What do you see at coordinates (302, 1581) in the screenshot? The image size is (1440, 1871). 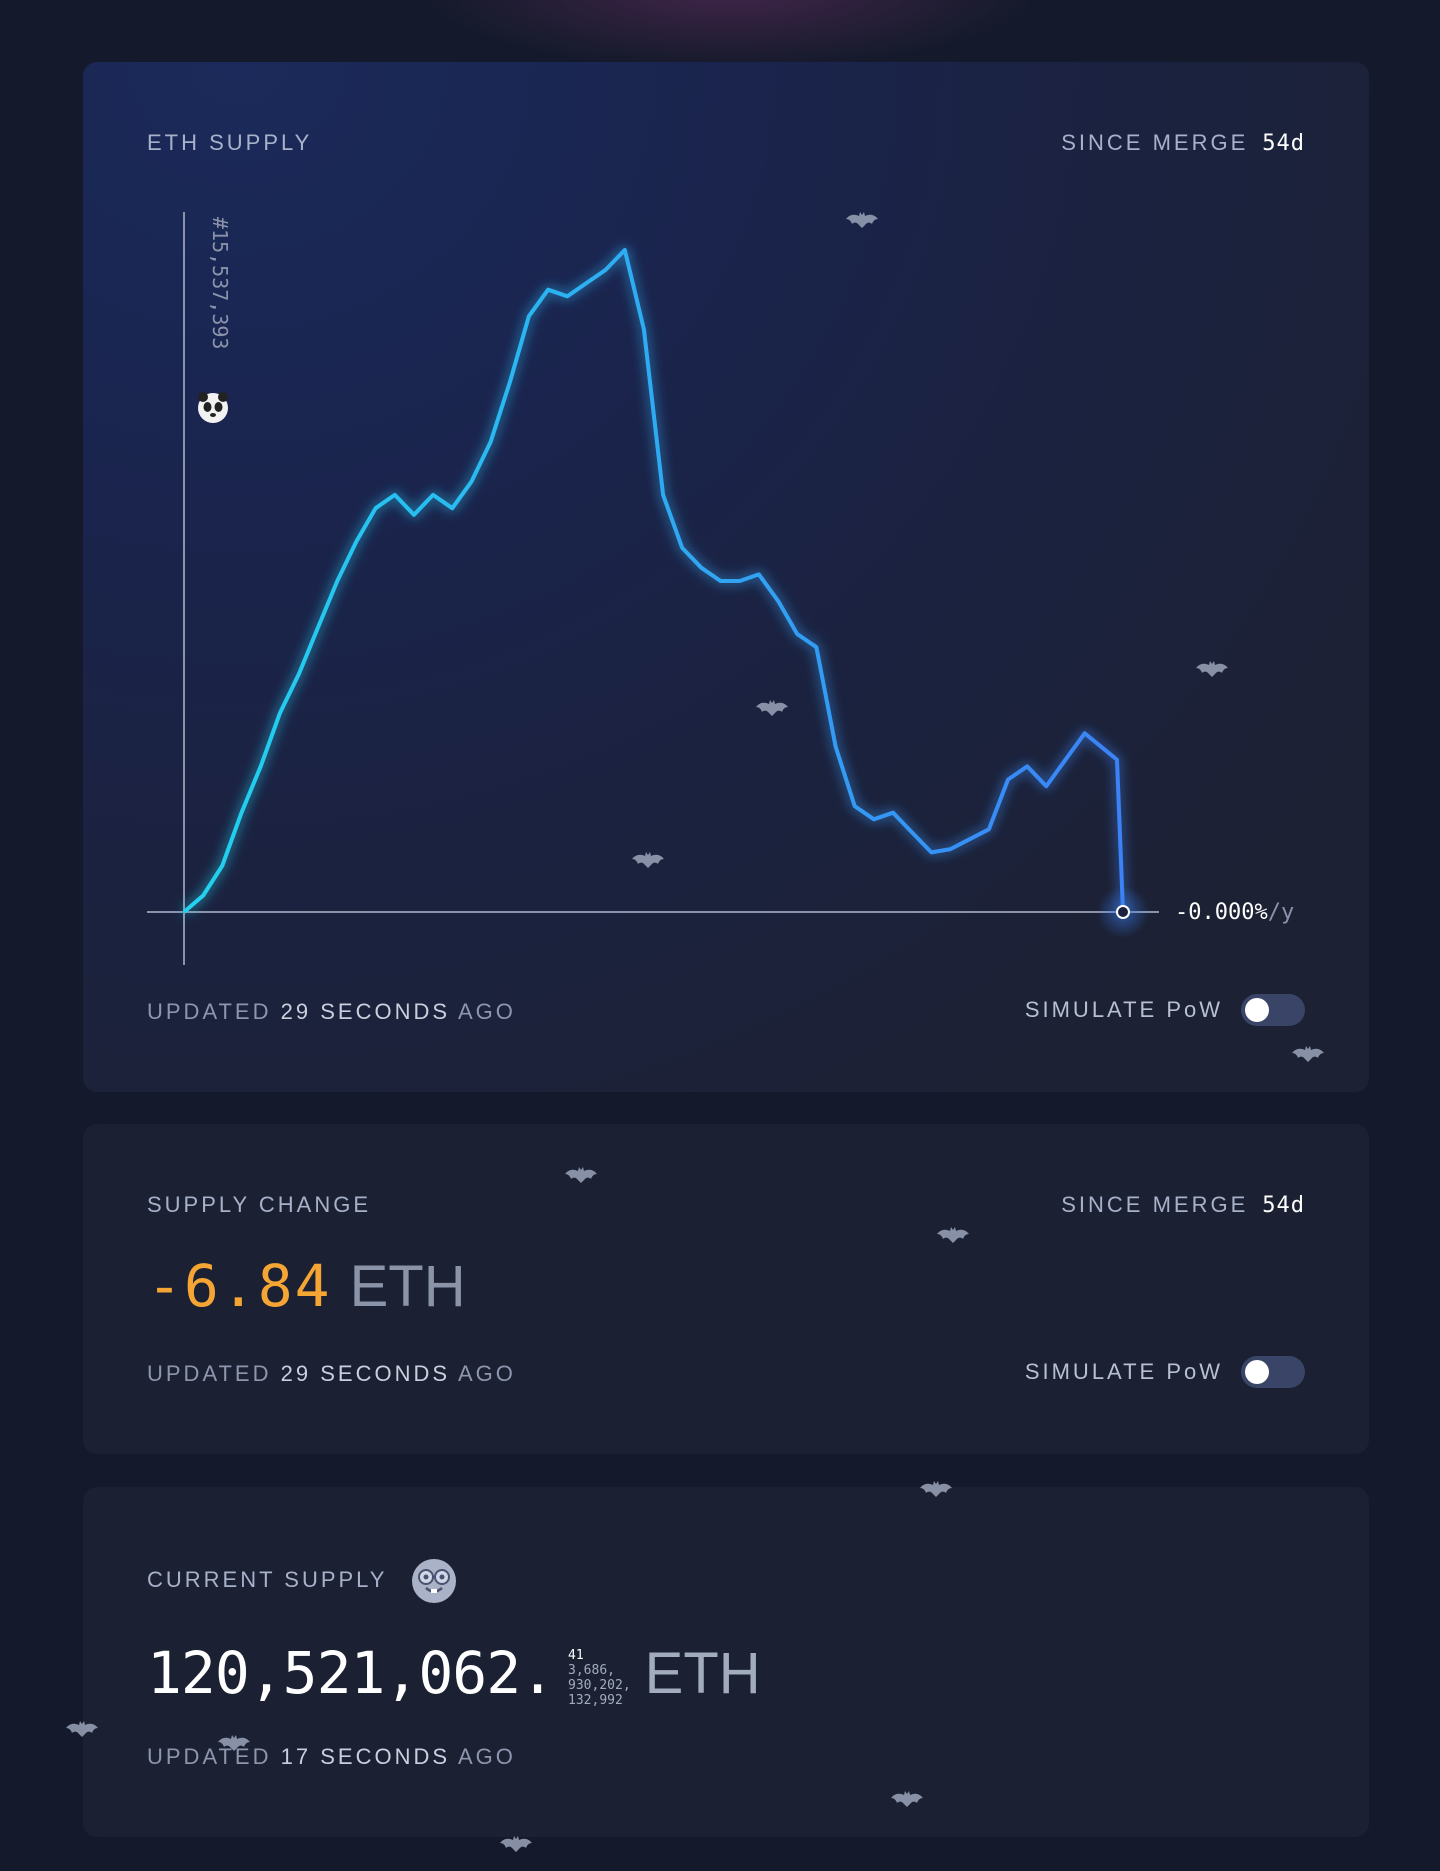 I see `current-supply-title: CURRENT SUPPLY` at bounding box center [302, 1581].